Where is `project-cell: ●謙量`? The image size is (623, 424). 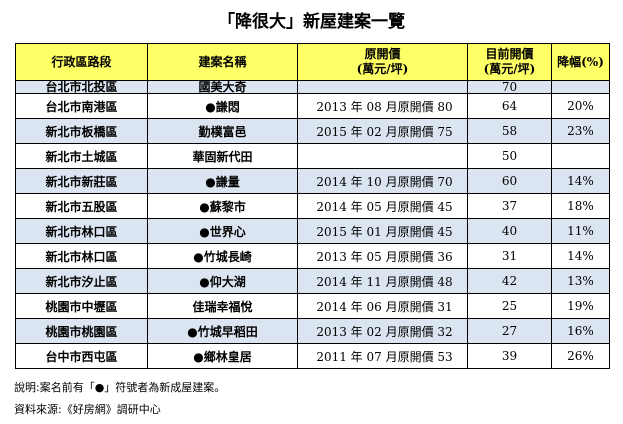
project-cell: ●謙量 is located at coordinates (222, 181).